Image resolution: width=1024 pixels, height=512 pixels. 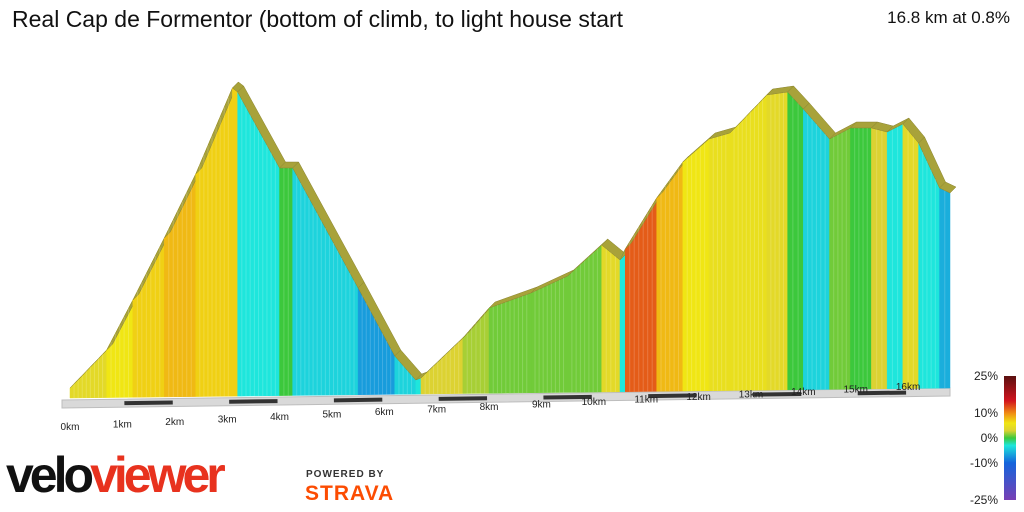 What do you see at coordinates (436, 410) in the screenshot?
I see `x-tick-label: 7km` at bounding box center [436, 410].